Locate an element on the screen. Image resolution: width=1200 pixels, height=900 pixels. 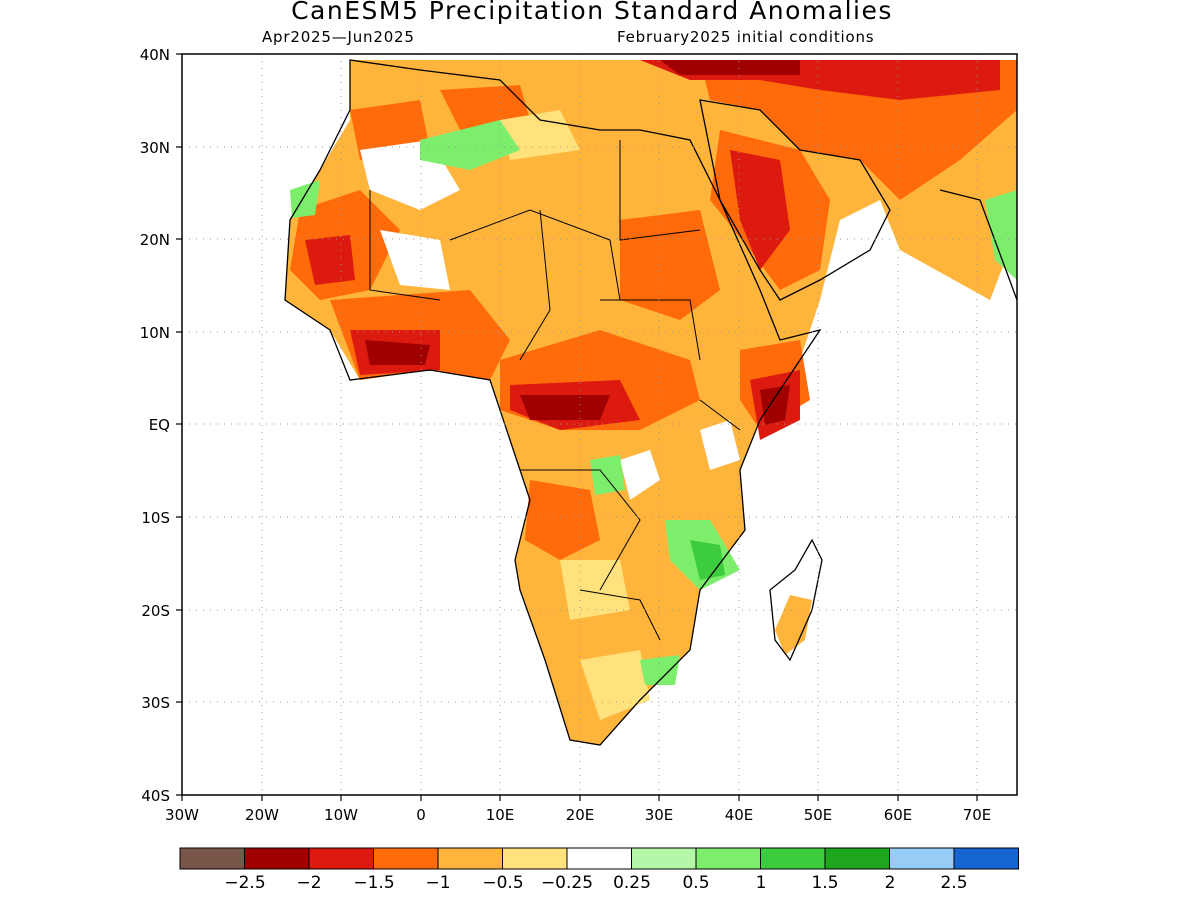
arabia-coastline is located at coordinates (795, 200).